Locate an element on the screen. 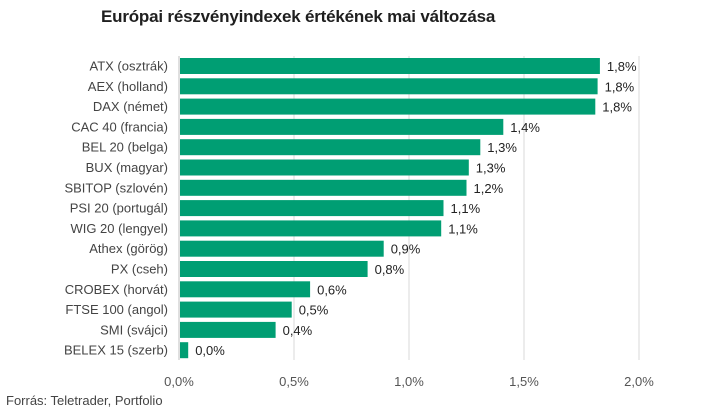 This screenshot has width=715, height=418. category-label: PX (cseh) is located at coordinates (139, 269).